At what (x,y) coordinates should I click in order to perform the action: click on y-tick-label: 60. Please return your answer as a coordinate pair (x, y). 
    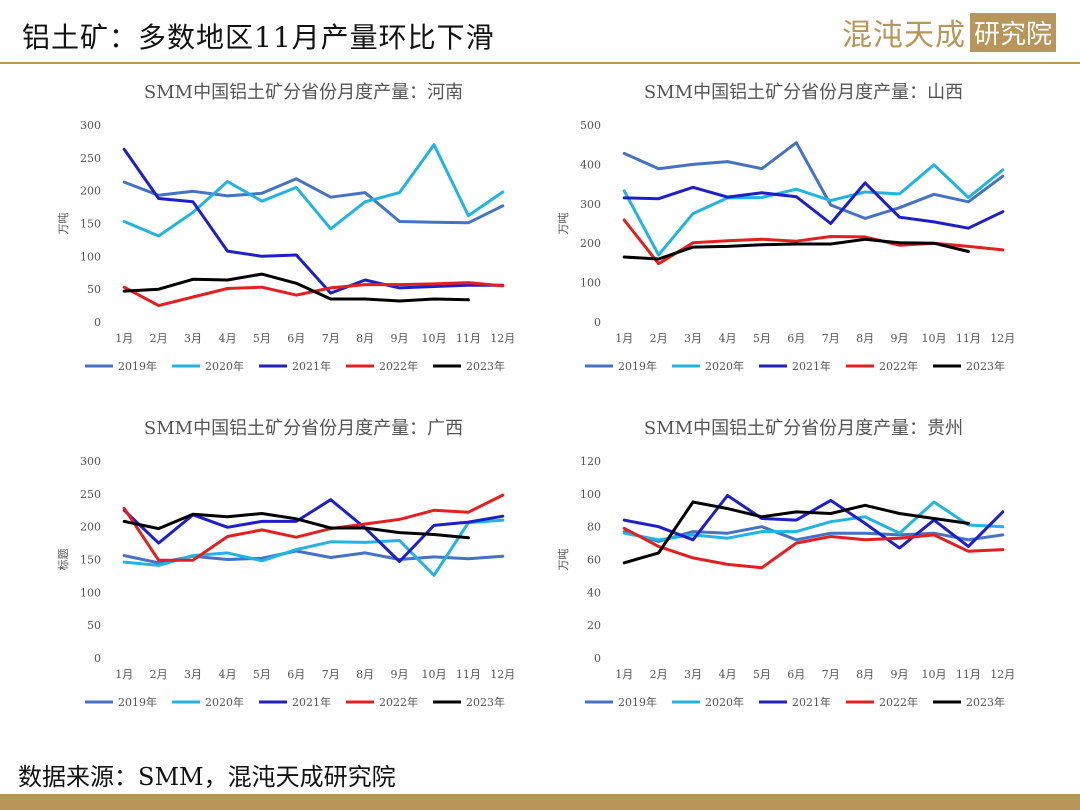
    Looking at the image, I should click on (594, 560).